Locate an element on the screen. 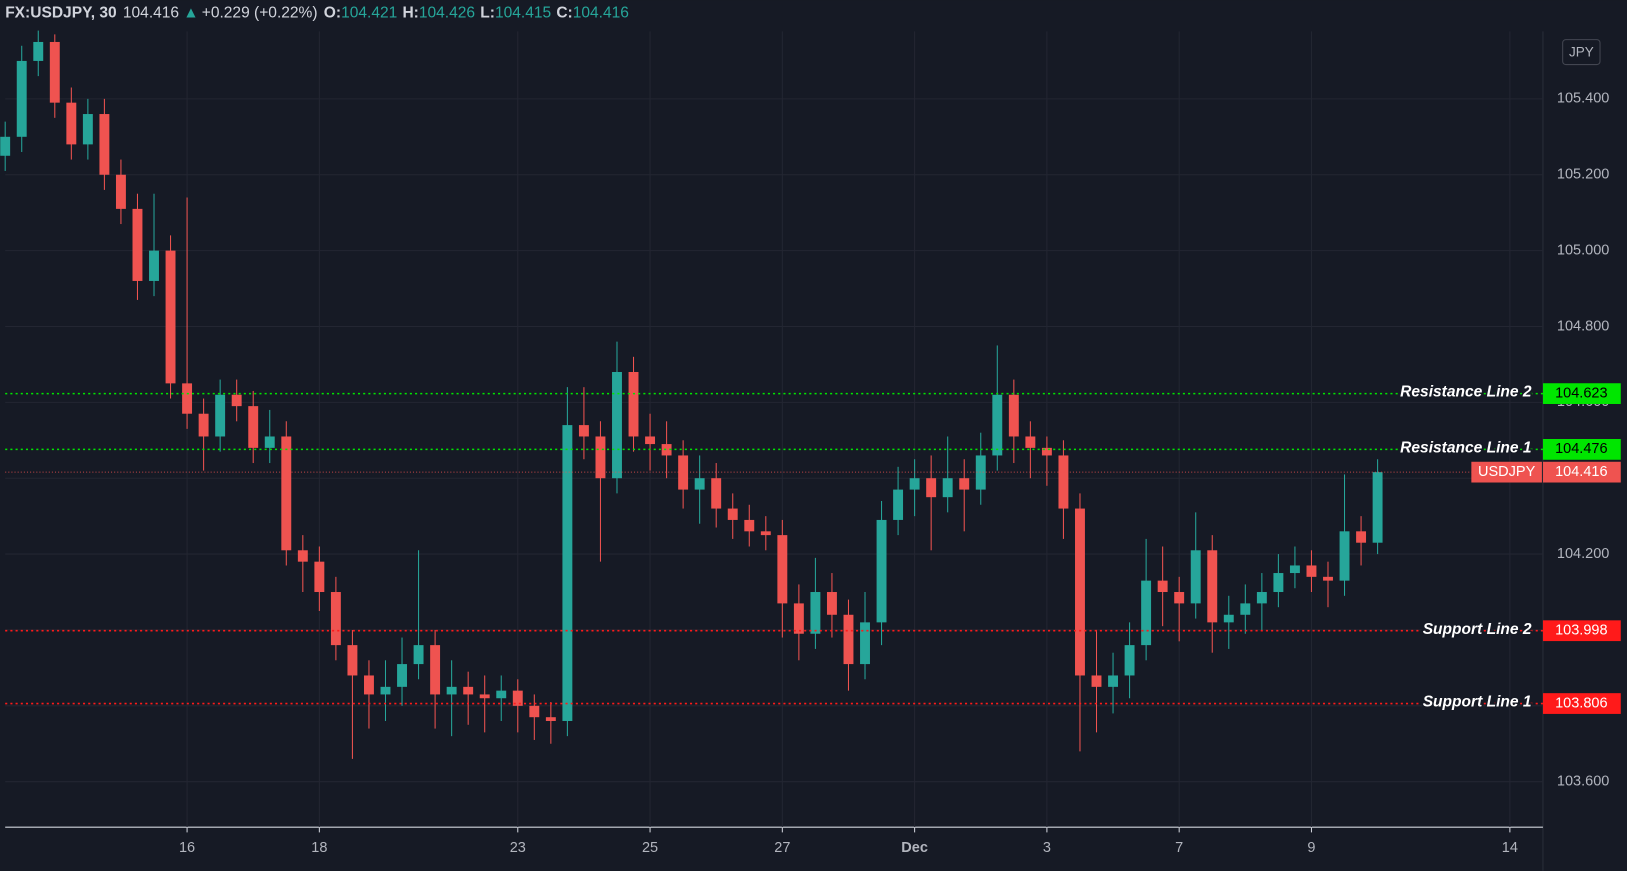  last-price-label: 104.416 is located at coordinates (1581, 472).